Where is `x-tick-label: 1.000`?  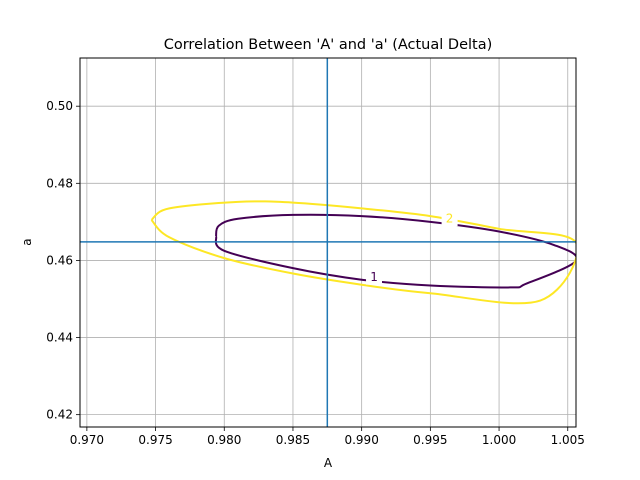 x-tick-label: 1.000 is located at coordinates (499, 440).